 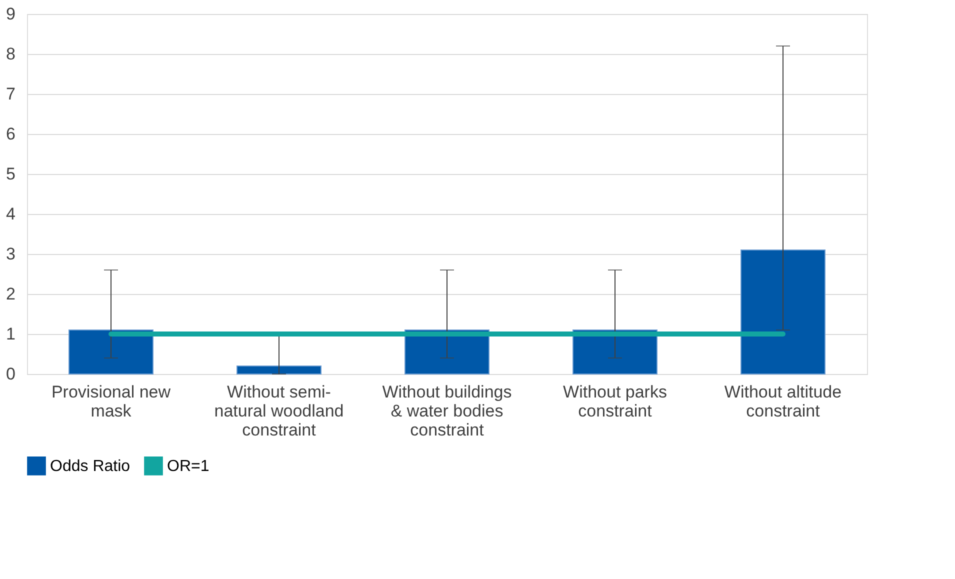 What do you see at coordinates (11, 54) in the screenshot?
I see `y-tick-label: 8` at bounding box center [11, 54].